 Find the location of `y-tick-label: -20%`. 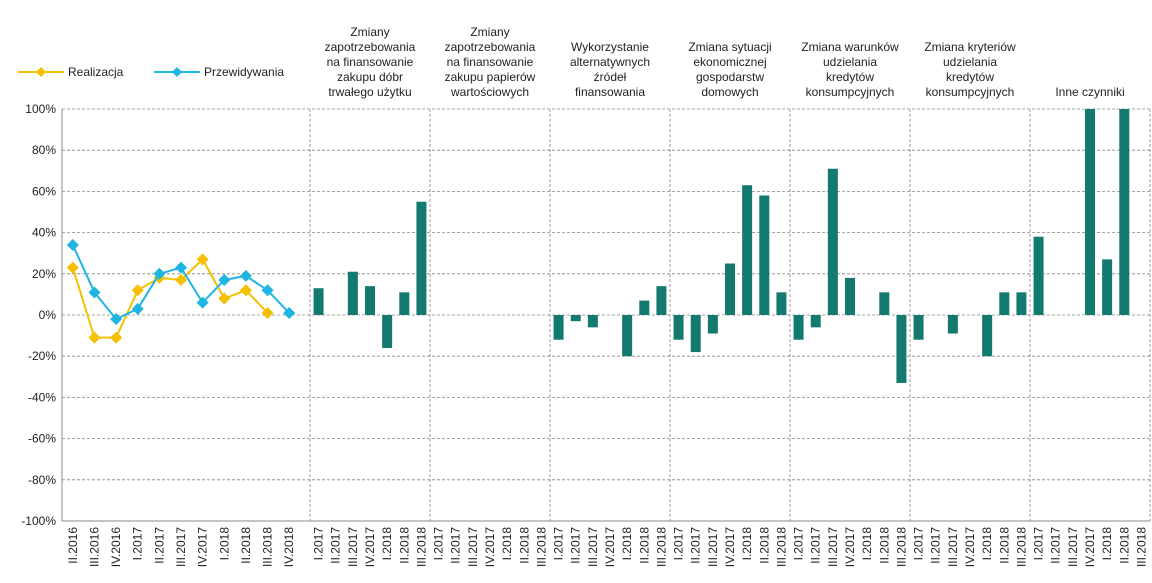

y-tick-label: -20% is located at coordinates (42, 356).